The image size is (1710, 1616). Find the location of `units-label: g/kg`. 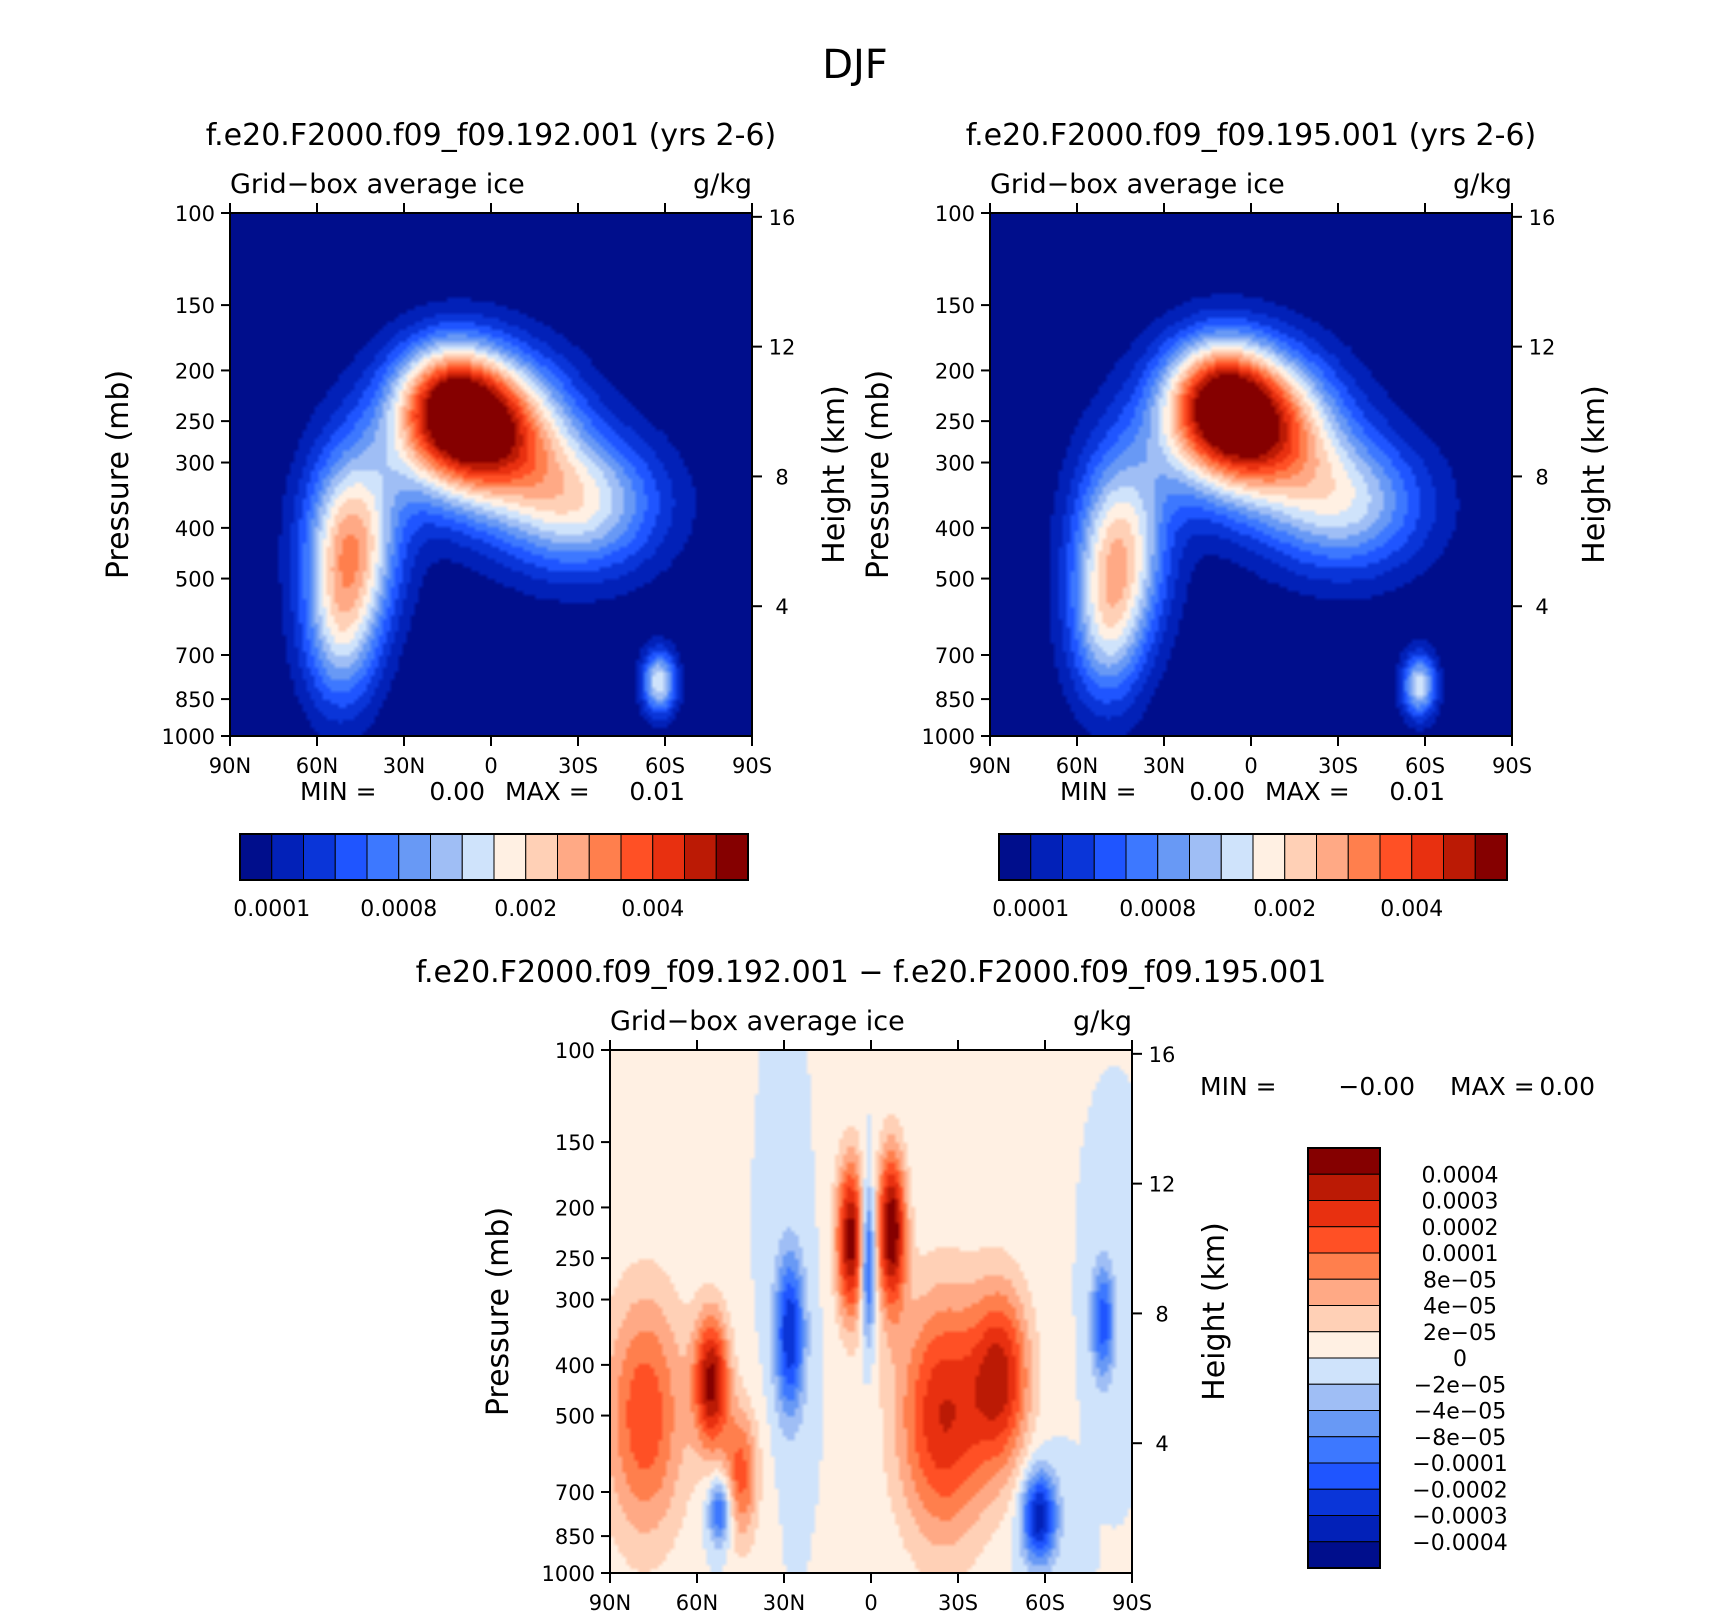

units-label: g/kg is located at coordinates (722, 184).